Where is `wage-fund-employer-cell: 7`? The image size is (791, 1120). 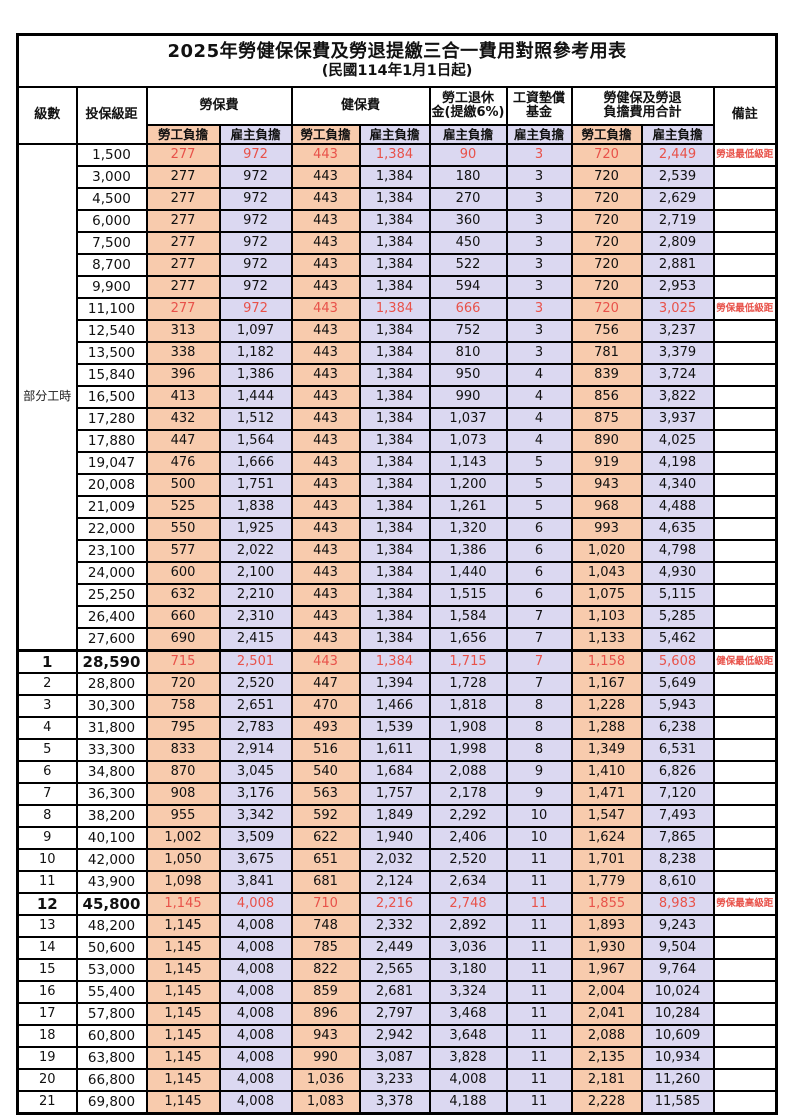
wage-fund-employer-cell: 7 is located at coordinates (539, 684).